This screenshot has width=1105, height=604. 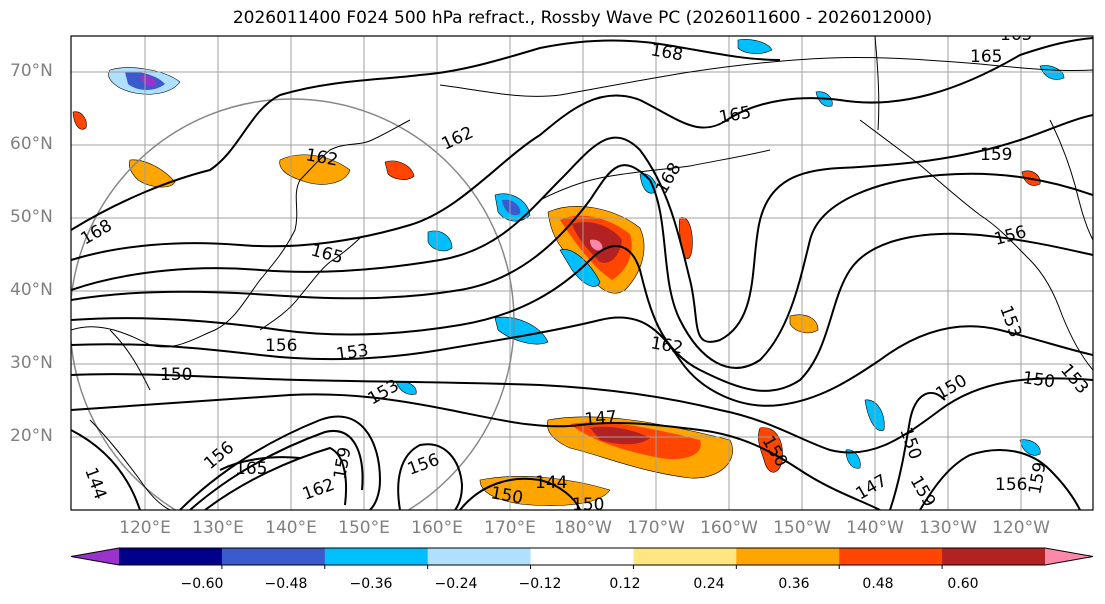 I want to click on lon-label: 170°E, so click(x=510, y=528).